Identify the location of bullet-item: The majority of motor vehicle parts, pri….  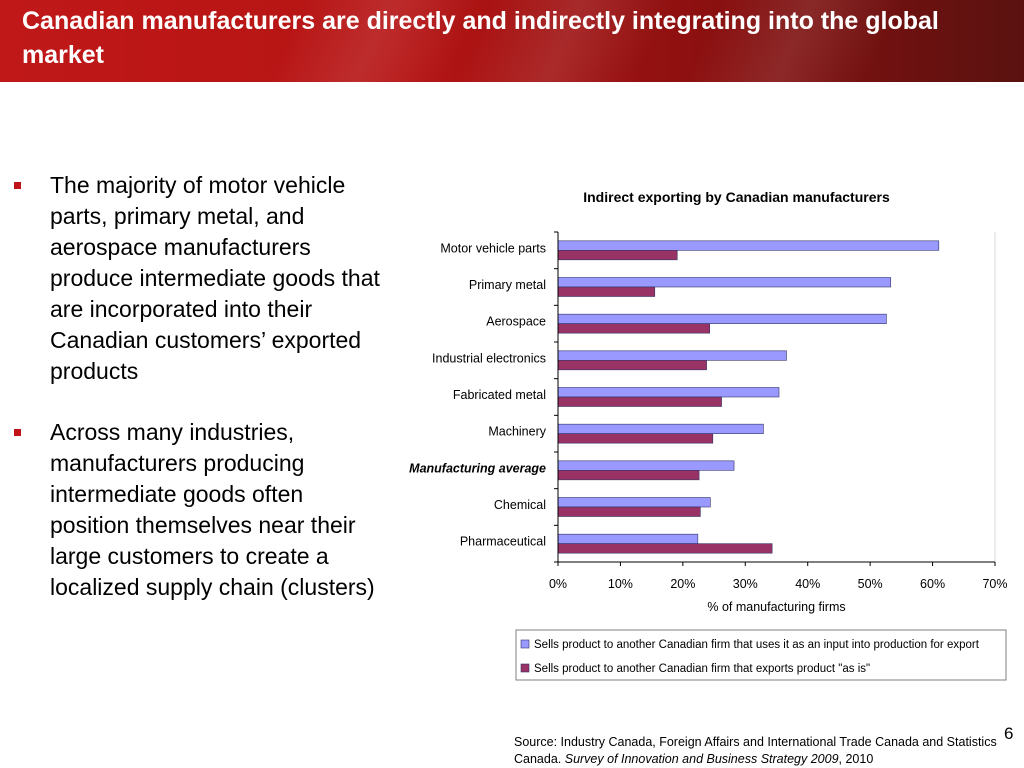
(199, 278).